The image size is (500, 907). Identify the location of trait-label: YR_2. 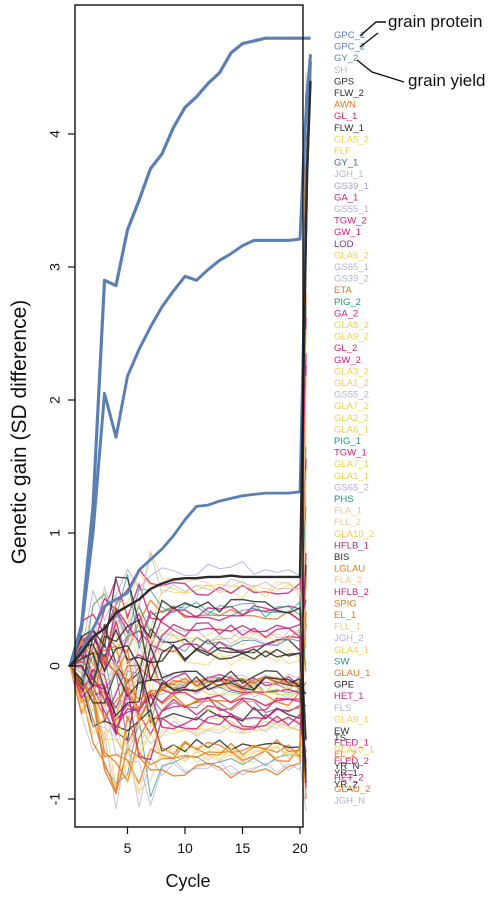
(346, 784).